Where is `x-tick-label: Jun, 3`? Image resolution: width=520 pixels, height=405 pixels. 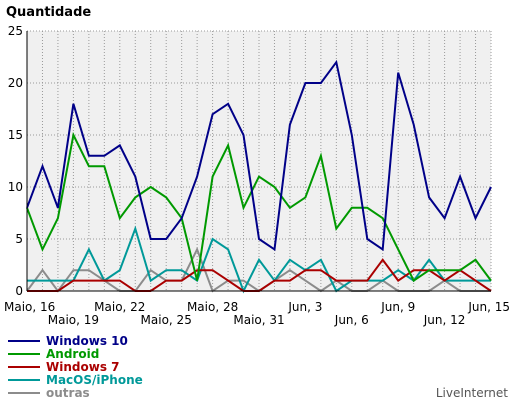
x-tick-label: Jun, 3 is located at coordinates (304, 307).